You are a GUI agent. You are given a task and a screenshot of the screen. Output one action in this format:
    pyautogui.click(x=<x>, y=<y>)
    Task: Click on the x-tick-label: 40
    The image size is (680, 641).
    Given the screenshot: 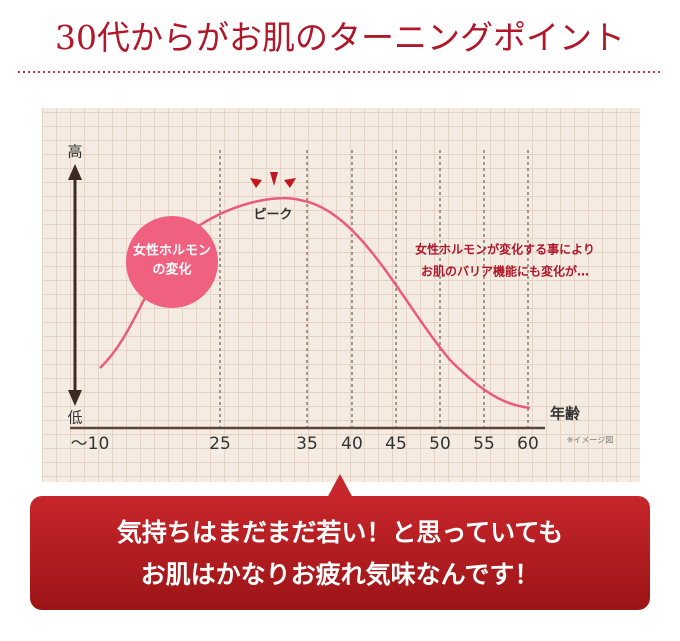 What is the action you would take?
    pyautogui.click(x=352, y=444)
    